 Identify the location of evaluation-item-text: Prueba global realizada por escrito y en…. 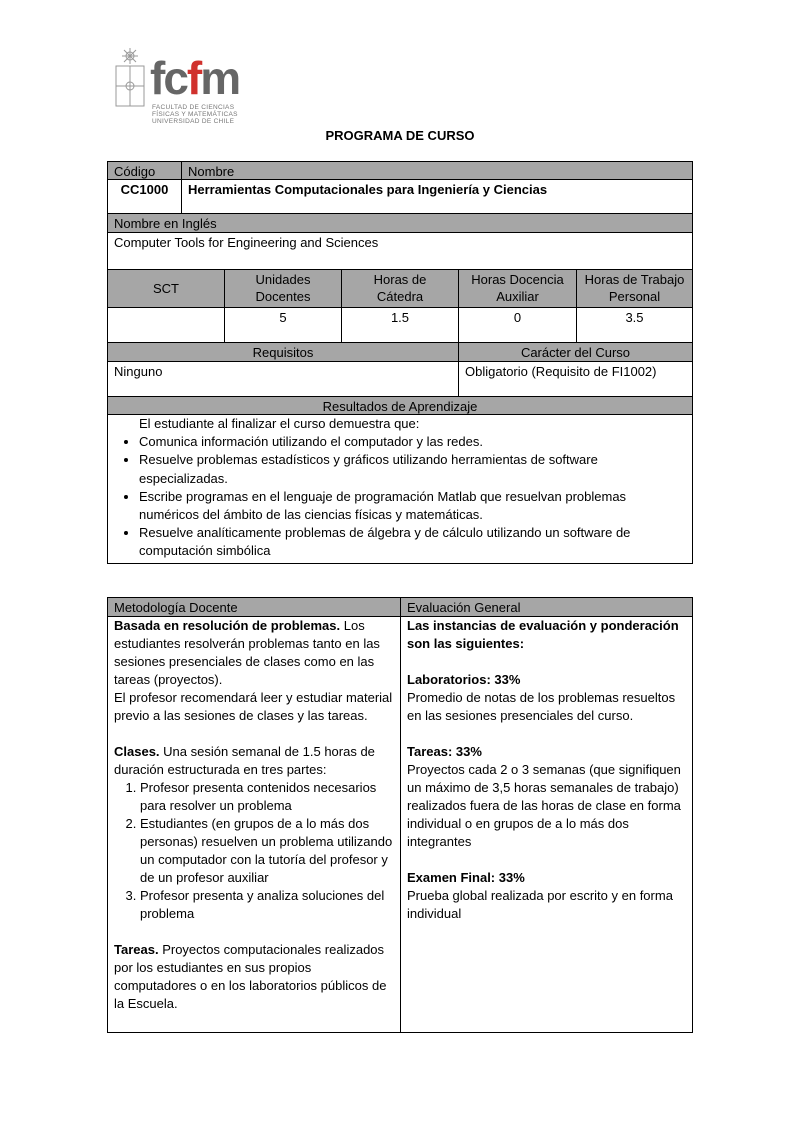
(540, 904).